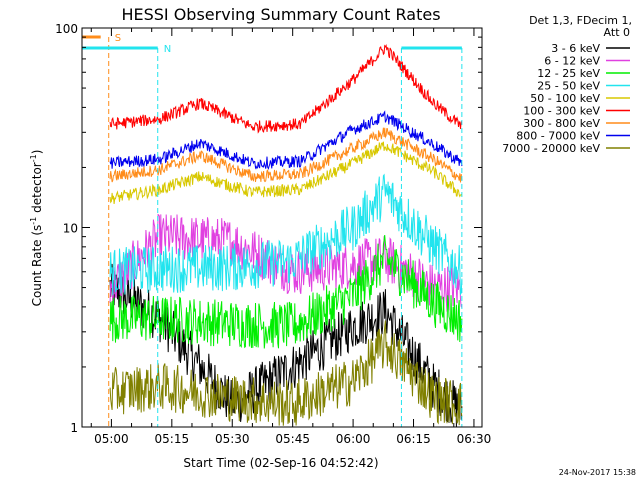  What do you see at coordinates (70, 229) in the screenshot?
I see `y-tick-label-1: 10` at bounding box center [70, 229].